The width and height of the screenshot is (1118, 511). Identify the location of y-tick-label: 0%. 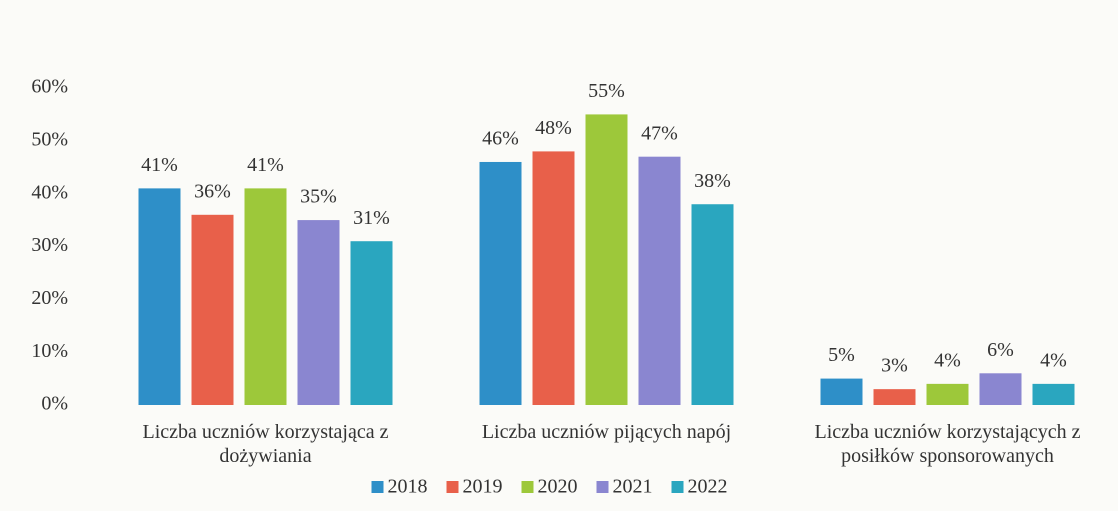
(54, 404).